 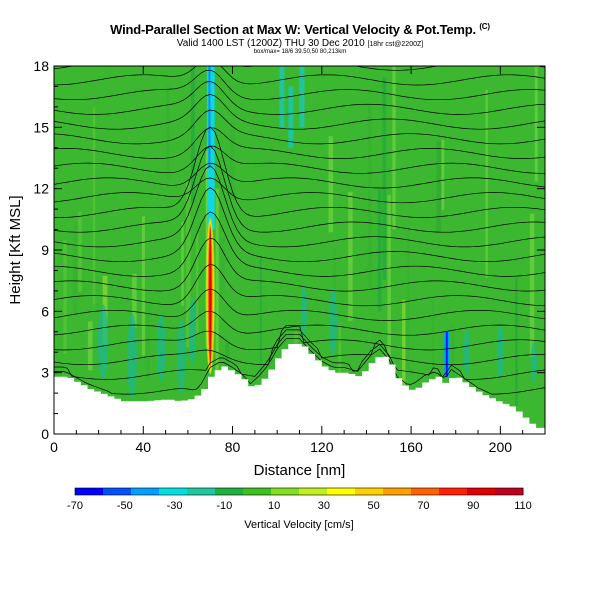 I want to click on x-tick-label: 120, so click(x=322, y=447).